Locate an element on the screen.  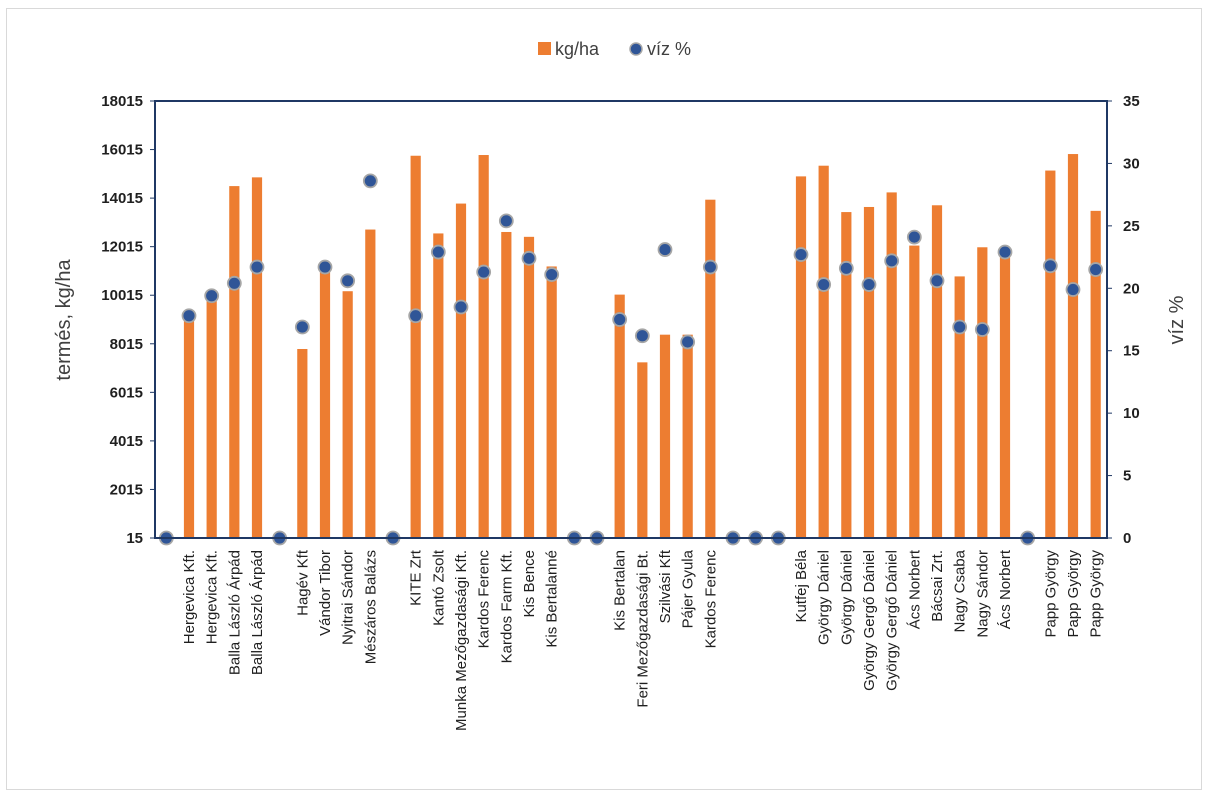
x-category-label: Mészáros Balázs is located at coordinates (370, 607).